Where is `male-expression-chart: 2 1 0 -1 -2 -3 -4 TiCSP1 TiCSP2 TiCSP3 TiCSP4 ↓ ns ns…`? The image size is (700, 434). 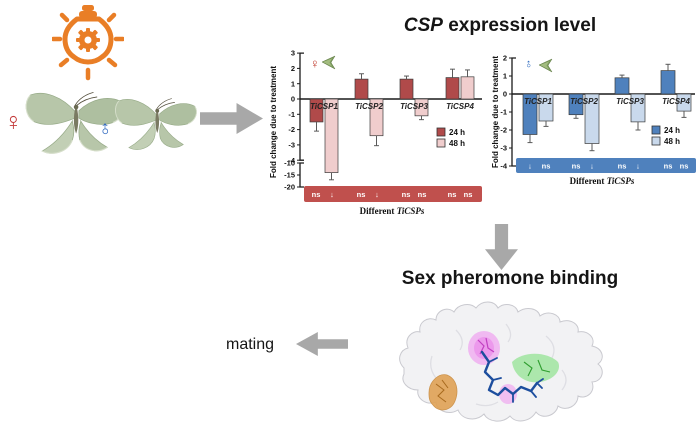 male-expression-chart: 2 1 0 -1 -2 -3 -4 TiCSP1 TiCSP2 TiCSP3 TiCSP4 ↓ ns ns… is located at coordinates (595, 122).